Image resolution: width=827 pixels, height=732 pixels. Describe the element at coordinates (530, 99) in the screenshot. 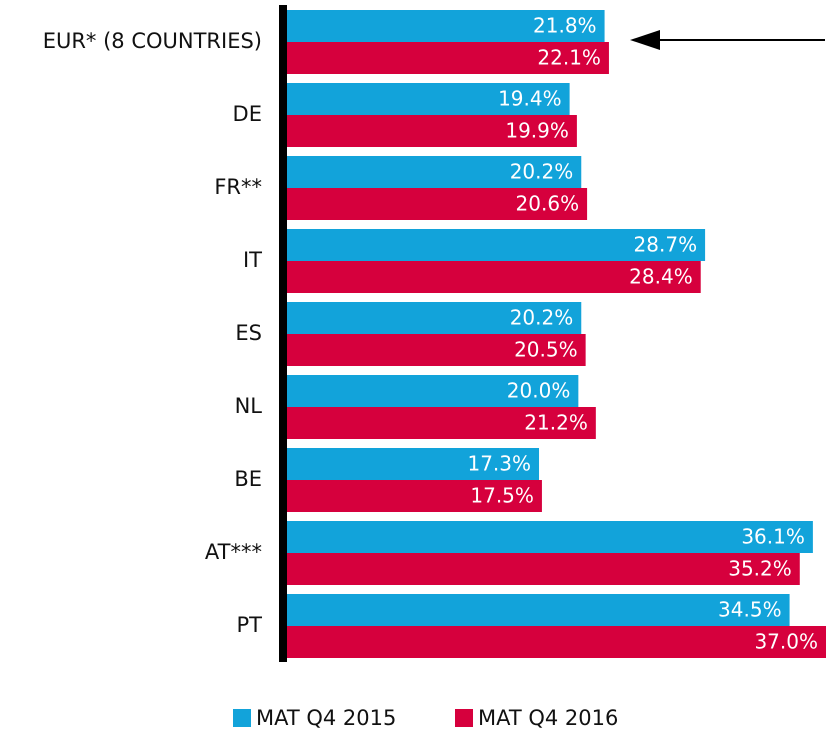

I see `value-label: 19.4%` at that location.